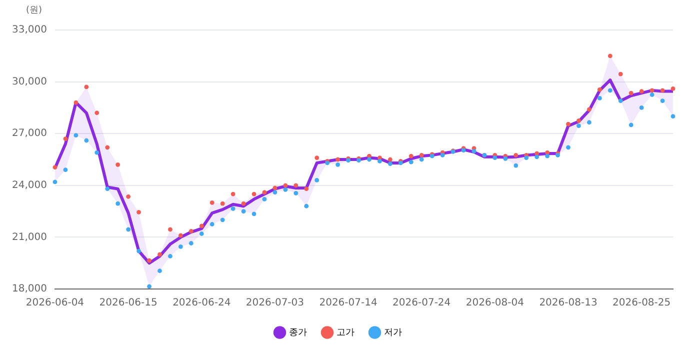 The width and height of the screenshot is (699, 357). Describe the element at coordinates (34, 10) in the screenshot. I see `y-axis-title: (원)` at that location.